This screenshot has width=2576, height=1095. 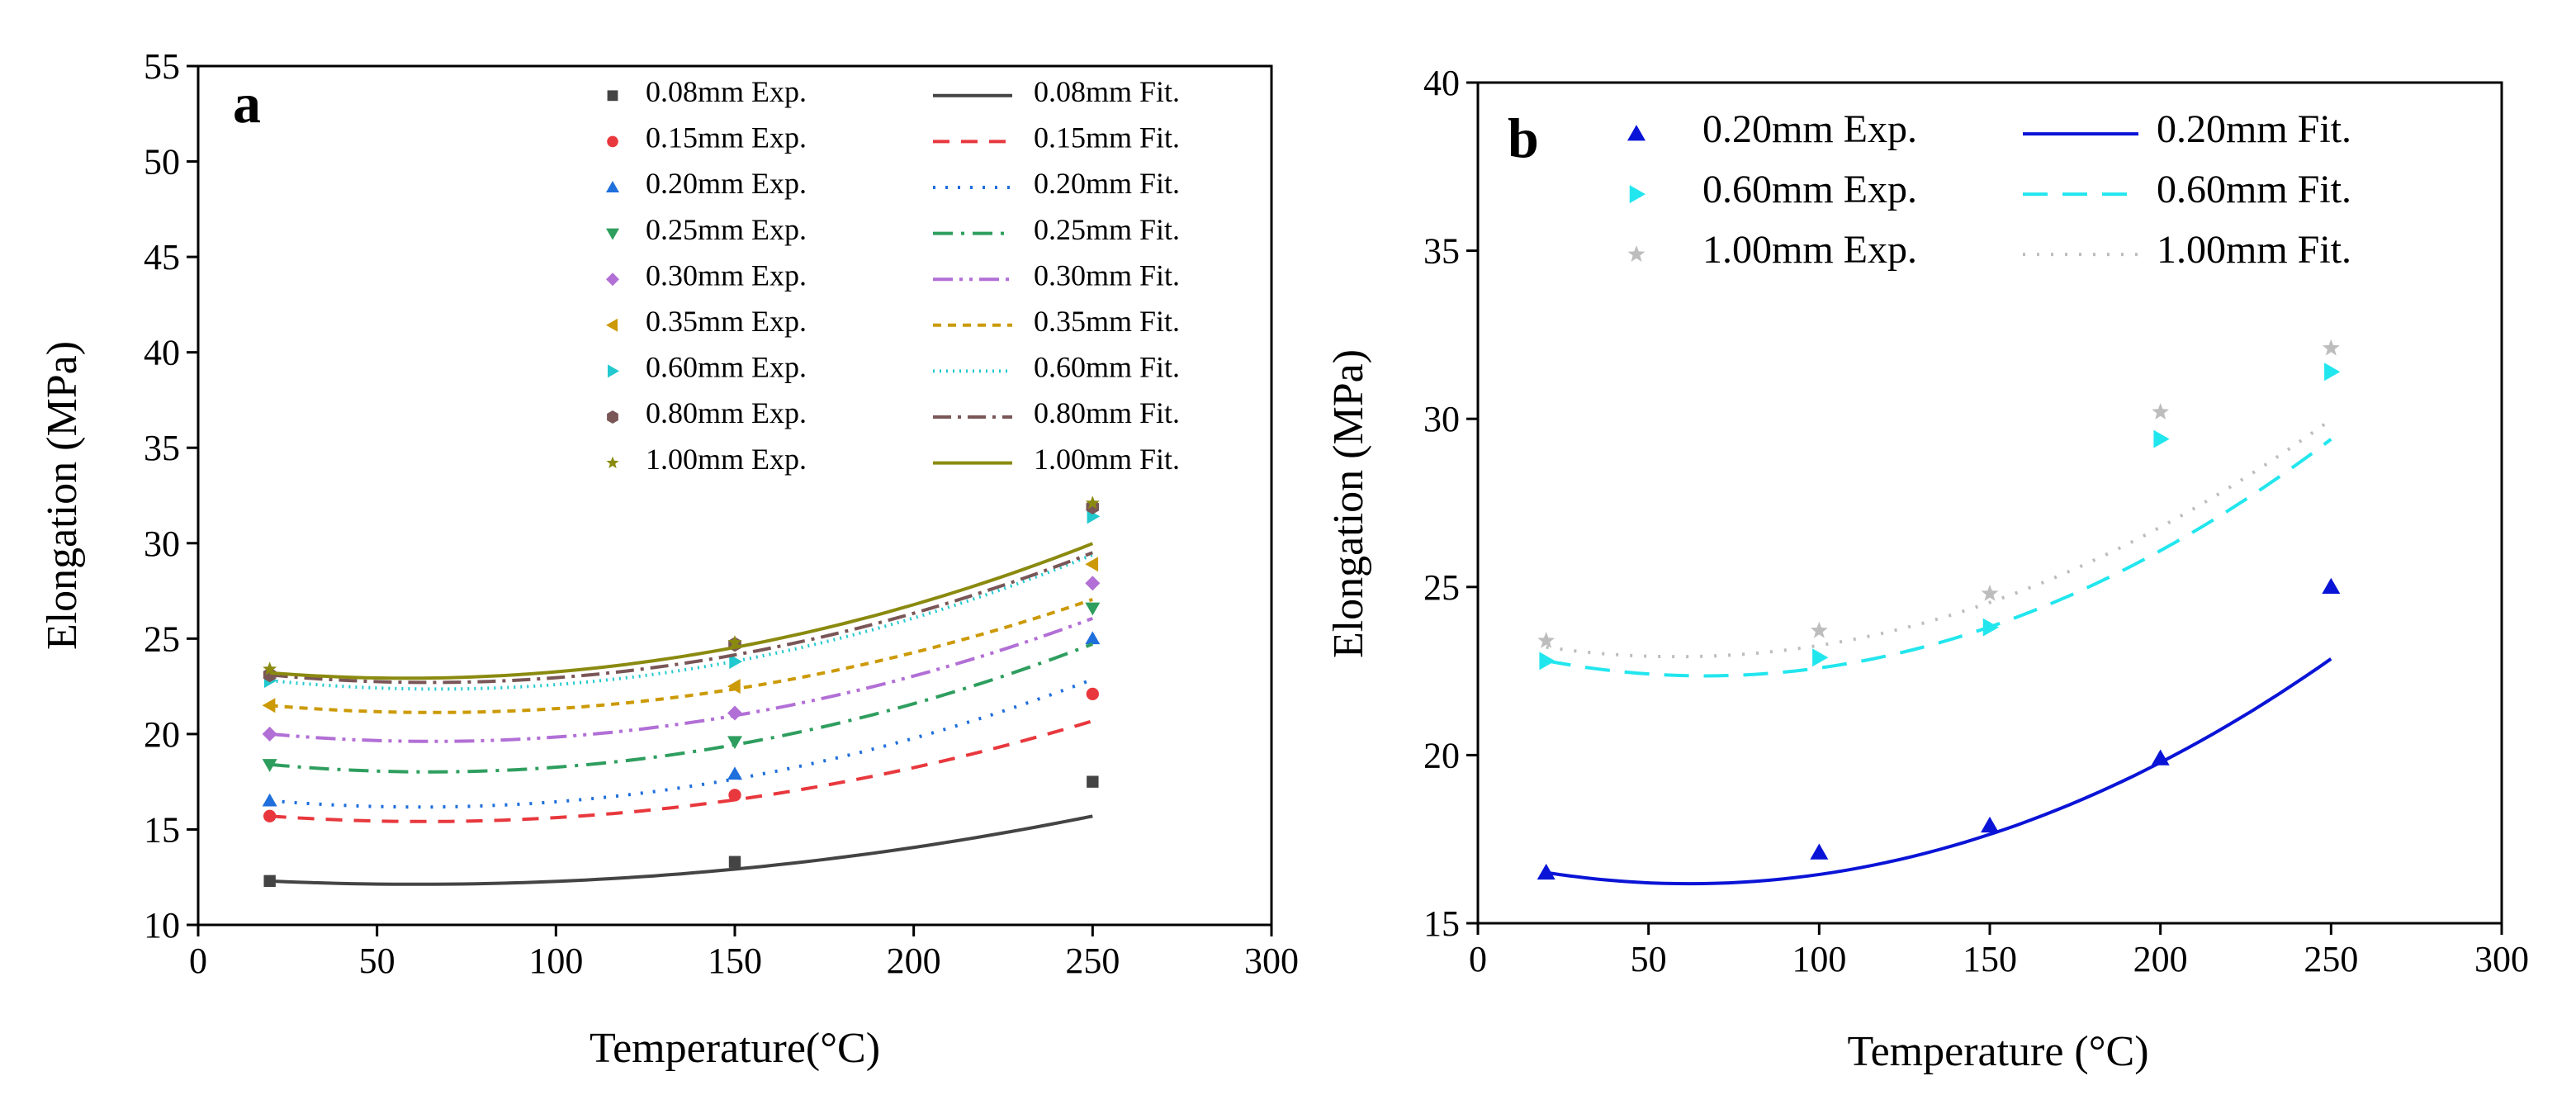 What do you see at coordinates (1547, 661) in the screenshot?
I see `chart-b-point-0.60mm-0` at bounding box center [1547, 661].